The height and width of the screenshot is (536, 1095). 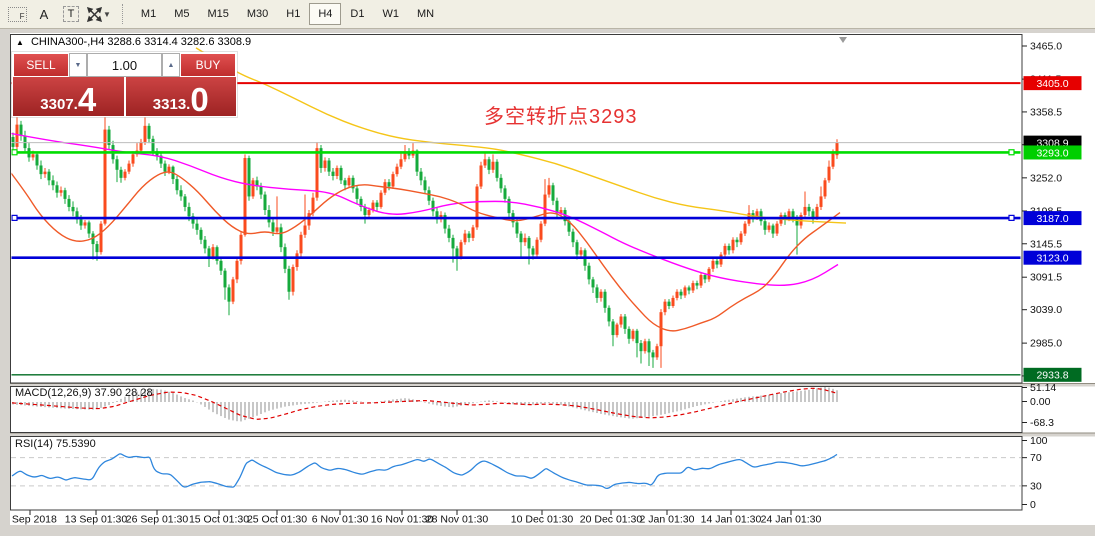 I want to click on time-tick-label: 28 Nov 01:30, so click(x=457, y=520).